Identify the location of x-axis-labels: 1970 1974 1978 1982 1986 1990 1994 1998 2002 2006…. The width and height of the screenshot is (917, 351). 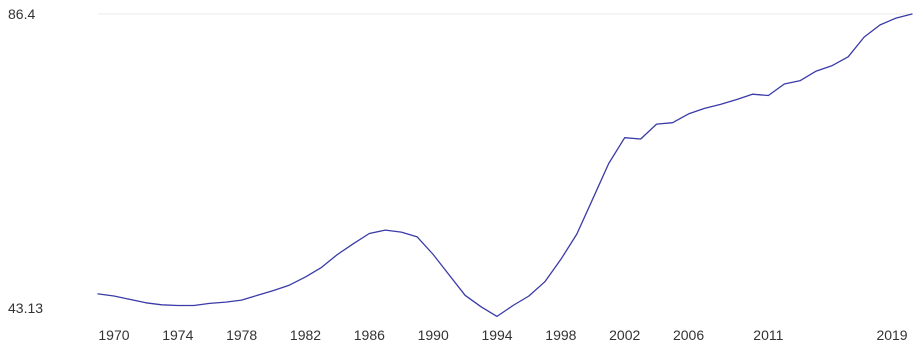
(502, 335).